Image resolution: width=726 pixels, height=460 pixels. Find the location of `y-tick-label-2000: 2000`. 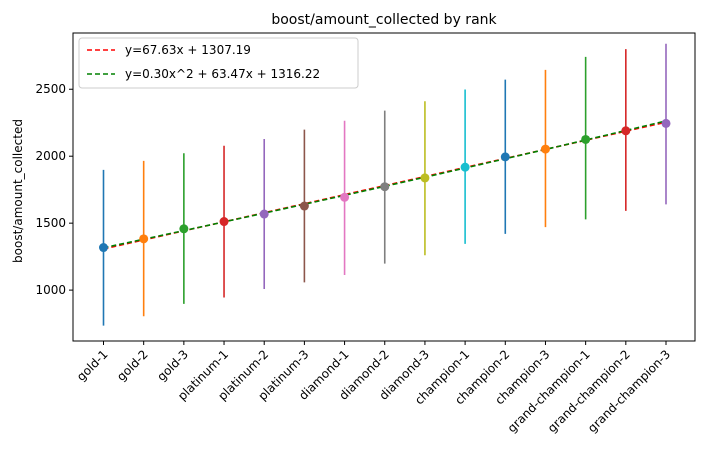

y-tick-label-2000: 2000 is located at coordinates (50, 156).